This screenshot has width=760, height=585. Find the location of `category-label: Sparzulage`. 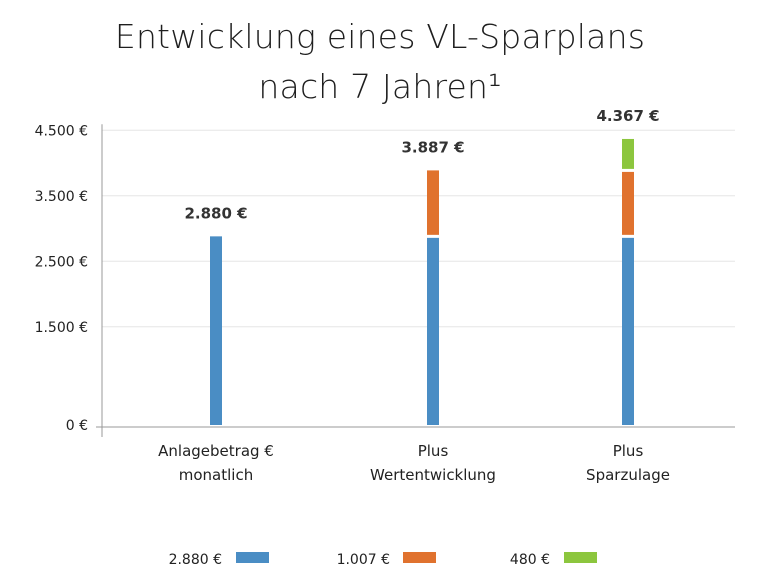

category-label: Sparzulage is located at coordinates (628, 475).